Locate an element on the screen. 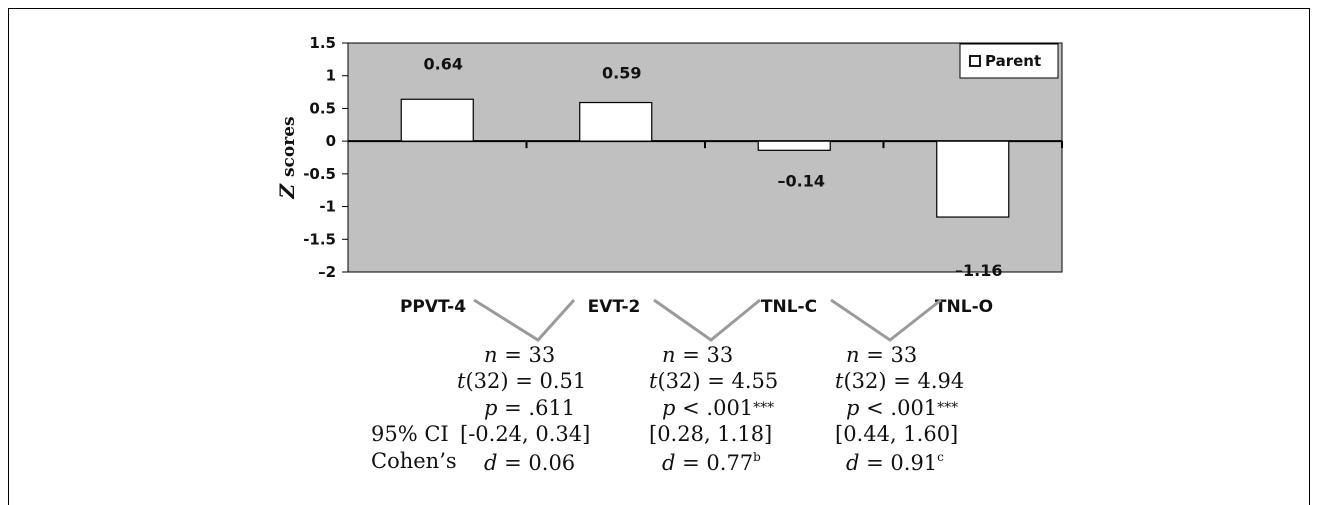 This screenshot has width=1318, height=505. stat-t-1: t(32) = 0.51 is located at coordinates (522, 381).